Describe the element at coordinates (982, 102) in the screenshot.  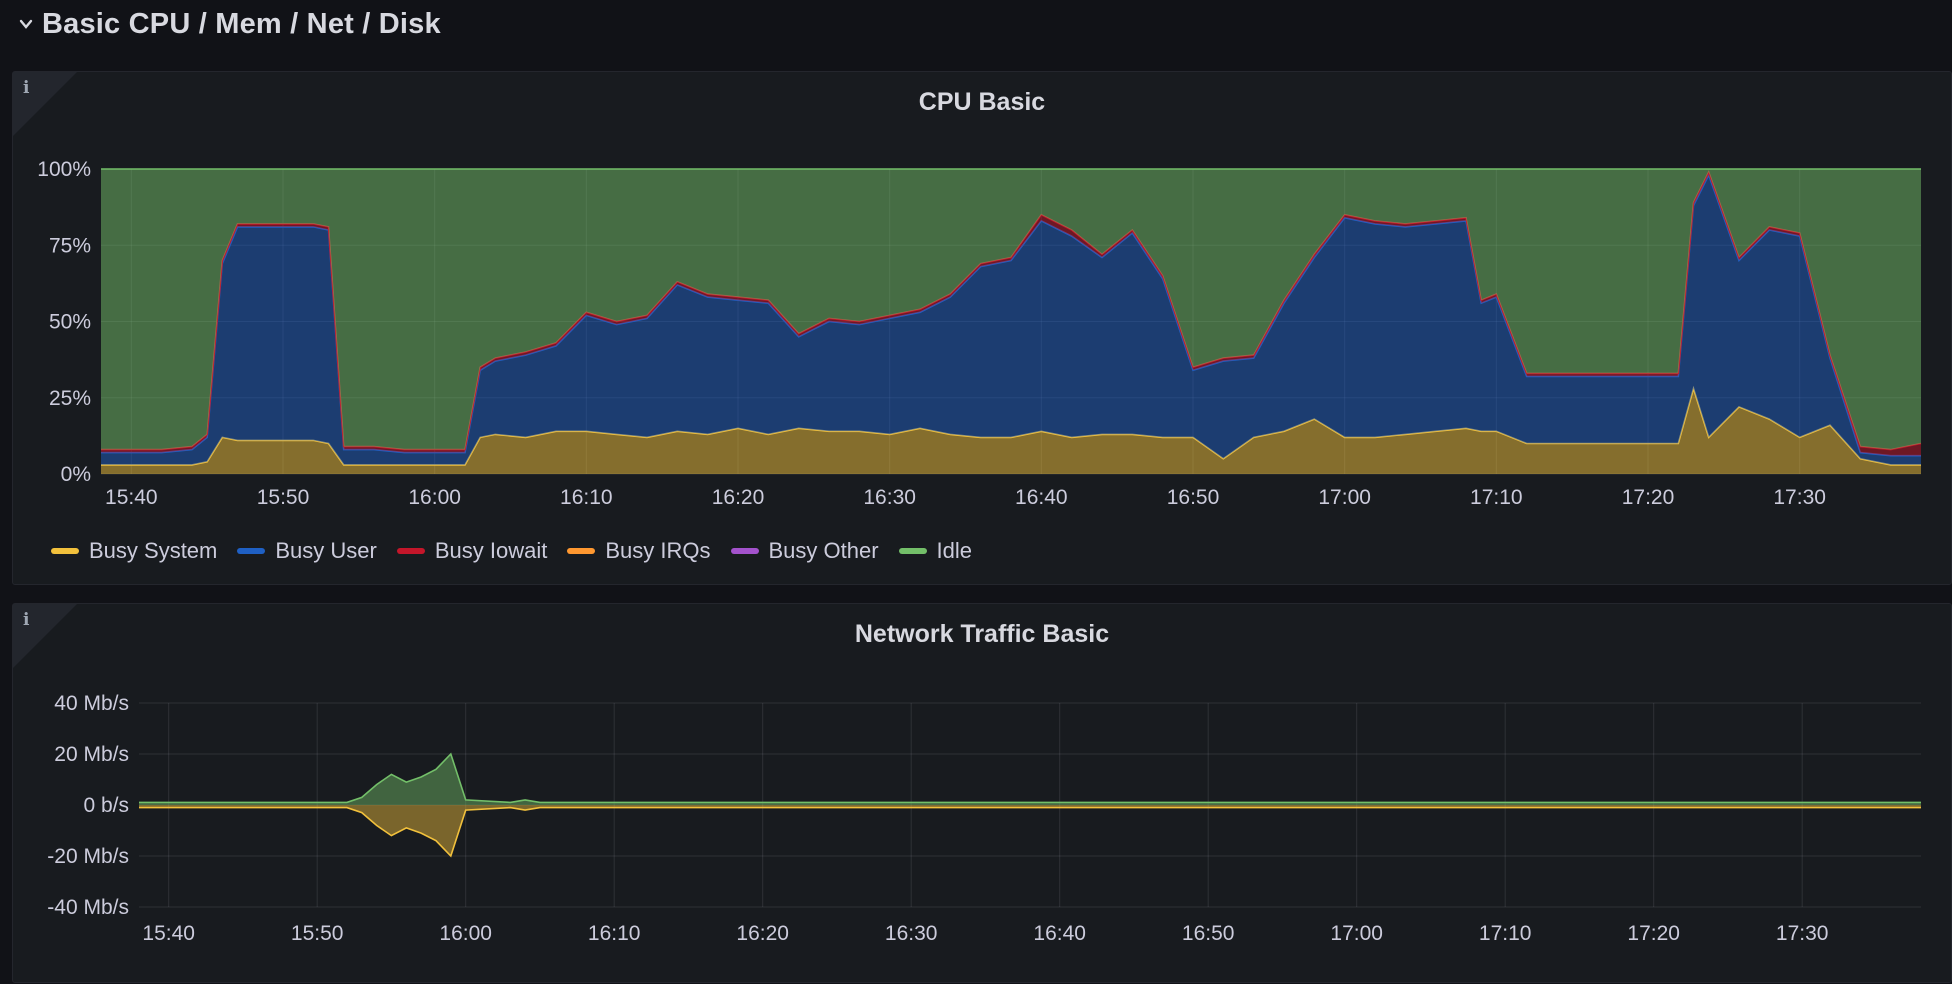
I see `panel-title: CPU Basic` at that location.